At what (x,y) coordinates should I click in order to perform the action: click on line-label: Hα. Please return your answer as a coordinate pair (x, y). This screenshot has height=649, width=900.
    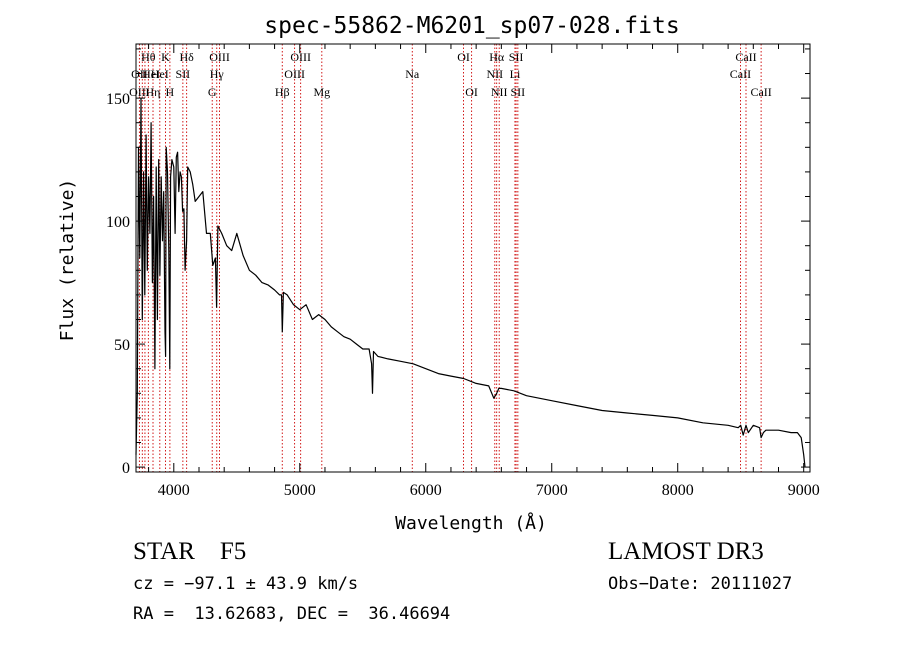
    Looking at the image, I should click on (497, 57).